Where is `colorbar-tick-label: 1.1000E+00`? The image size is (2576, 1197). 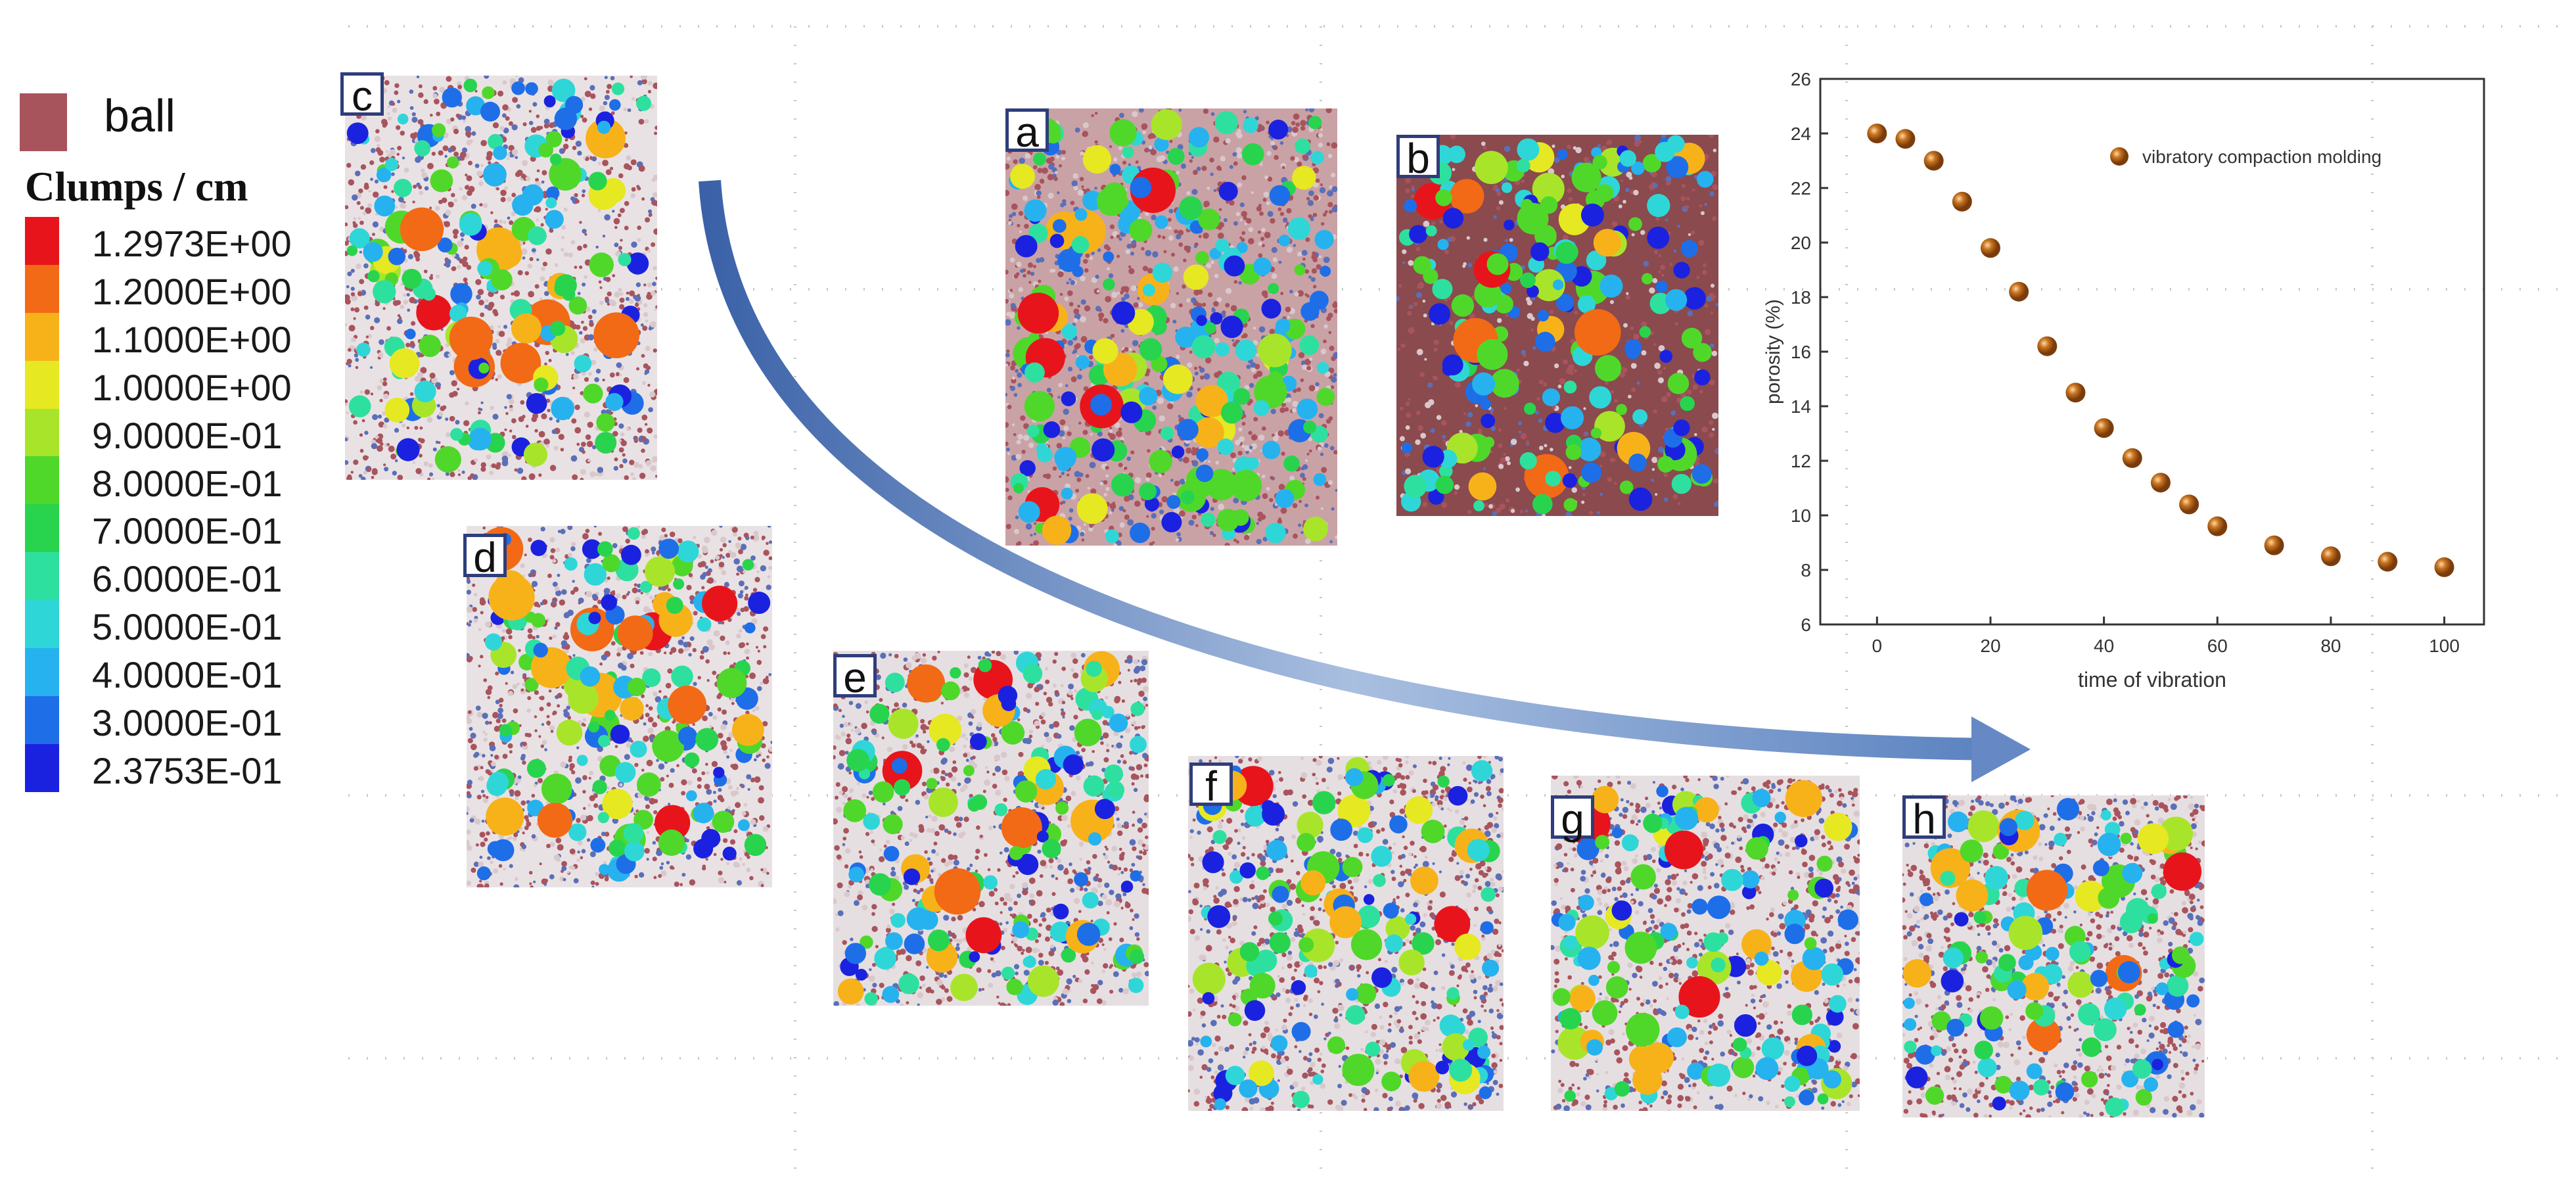
colorbar-tick-label: 1.1000E+00 is located at coordinates (192, 339).